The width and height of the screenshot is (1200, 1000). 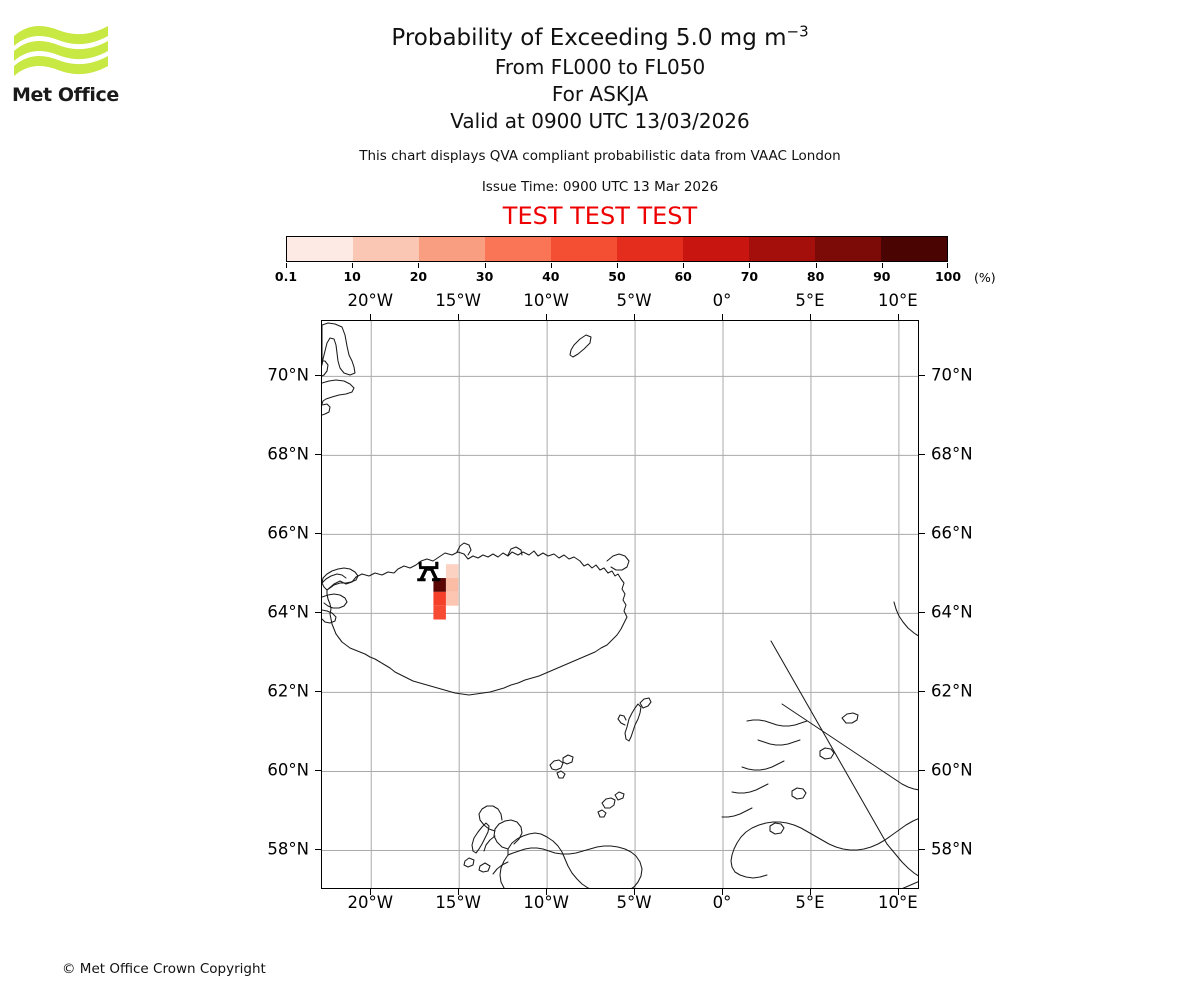 I want to click on coastline-scotland-hebrides, so click(x=480, y=838).